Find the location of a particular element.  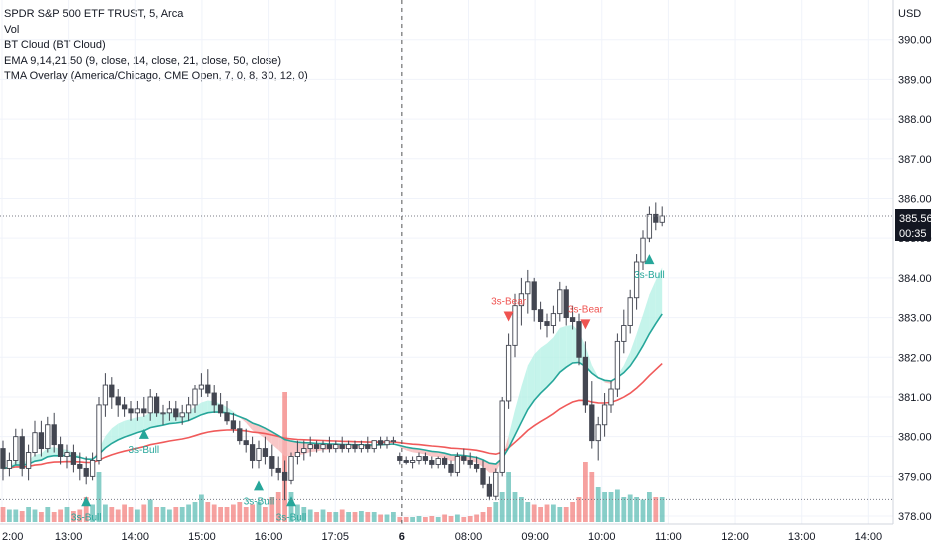

legend-vol: Vol is located at coordinates (12, 29).